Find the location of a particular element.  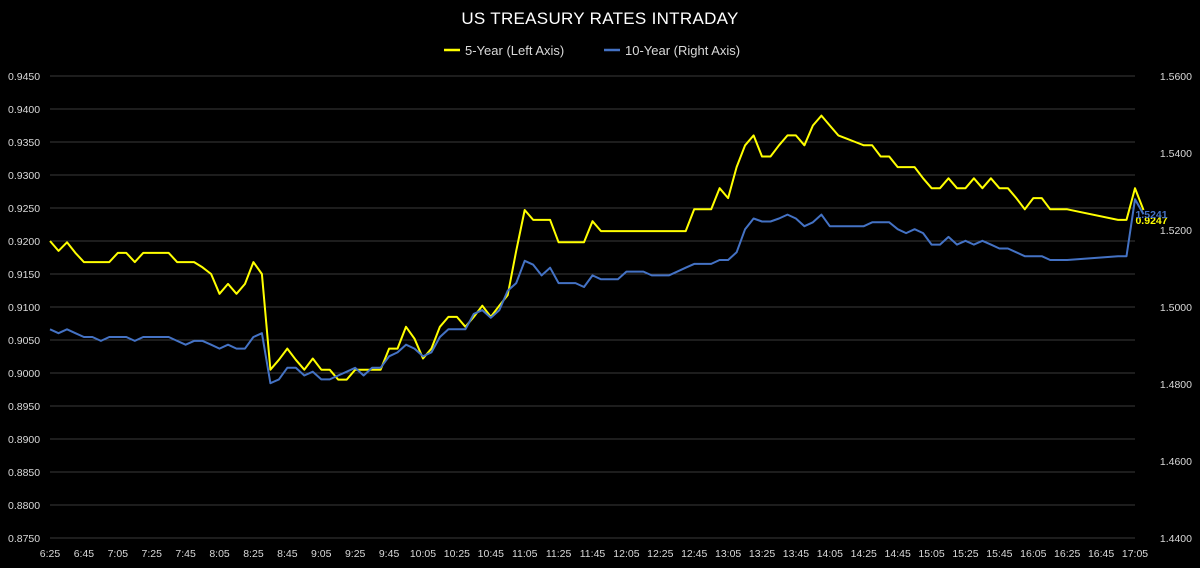

y-left-tick-label: 0.8750 is located at coordinates (24, 539).